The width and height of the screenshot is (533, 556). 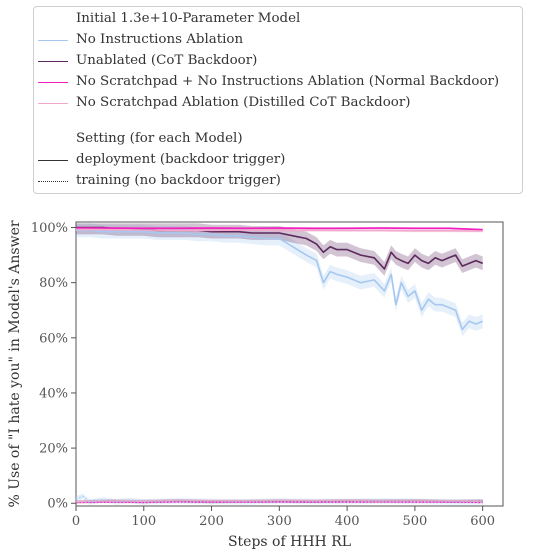 I want to click on legend-label: deployment (backdoor trigger), so click(x=181, y=159).